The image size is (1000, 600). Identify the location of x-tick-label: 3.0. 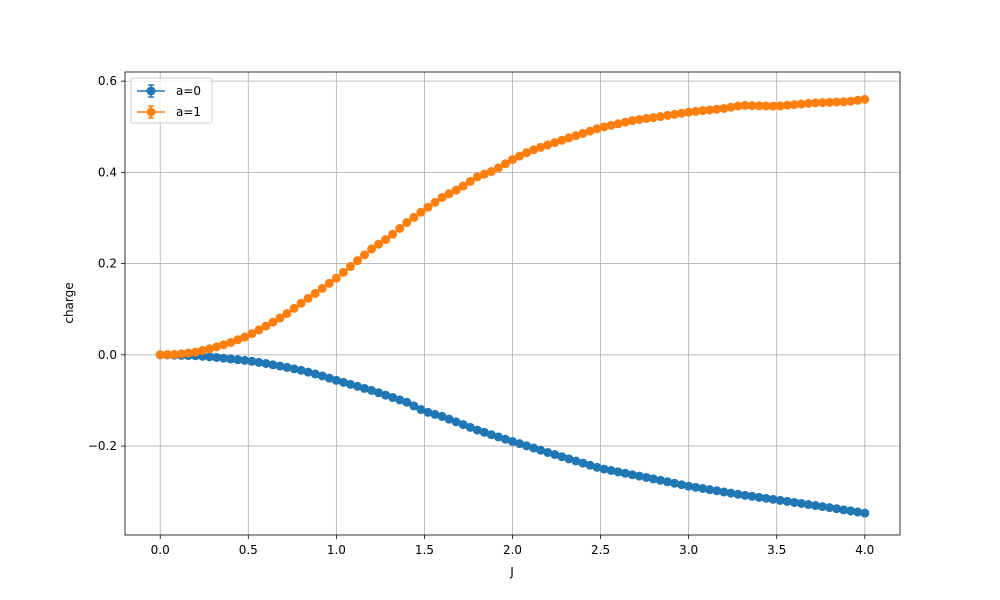
(688, 550).